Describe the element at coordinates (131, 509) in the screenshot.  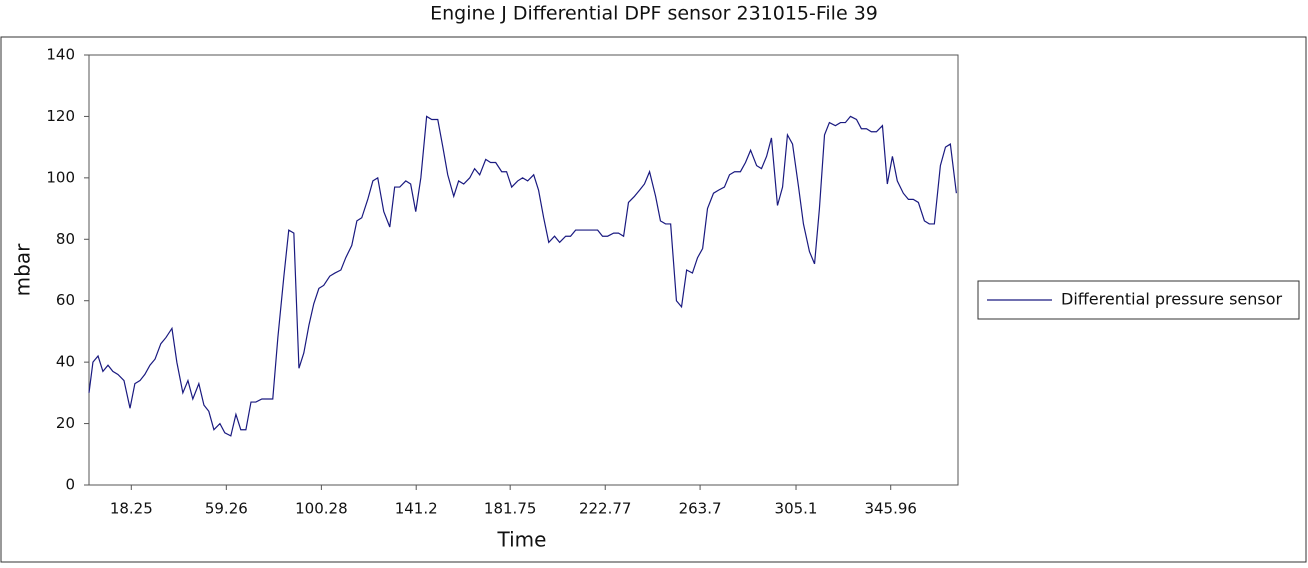
I see `x-tick-label: 18.25` at that location.